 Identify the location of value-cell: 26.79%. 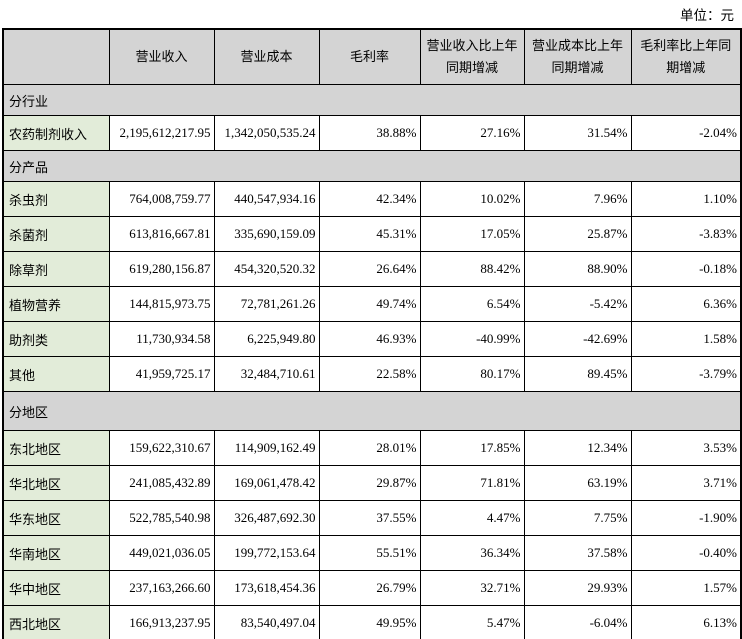
(369, 588).